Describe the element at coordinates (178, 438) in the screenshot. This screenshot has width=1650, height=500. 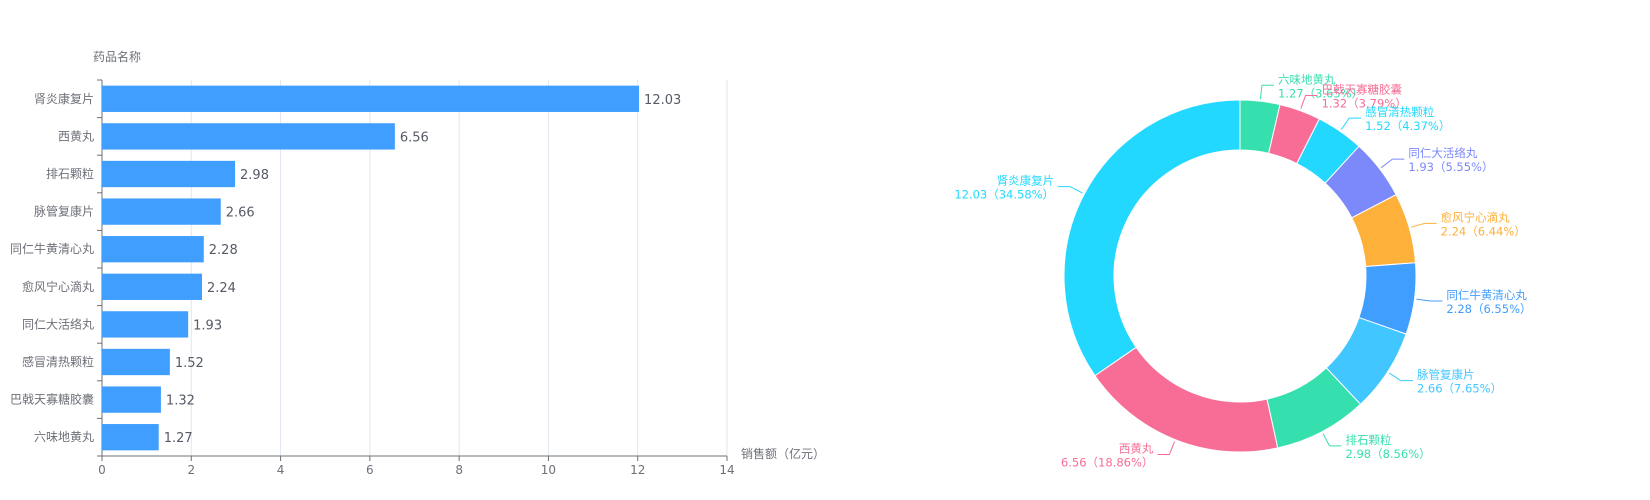
I see `data-label: 1.27` at that location.